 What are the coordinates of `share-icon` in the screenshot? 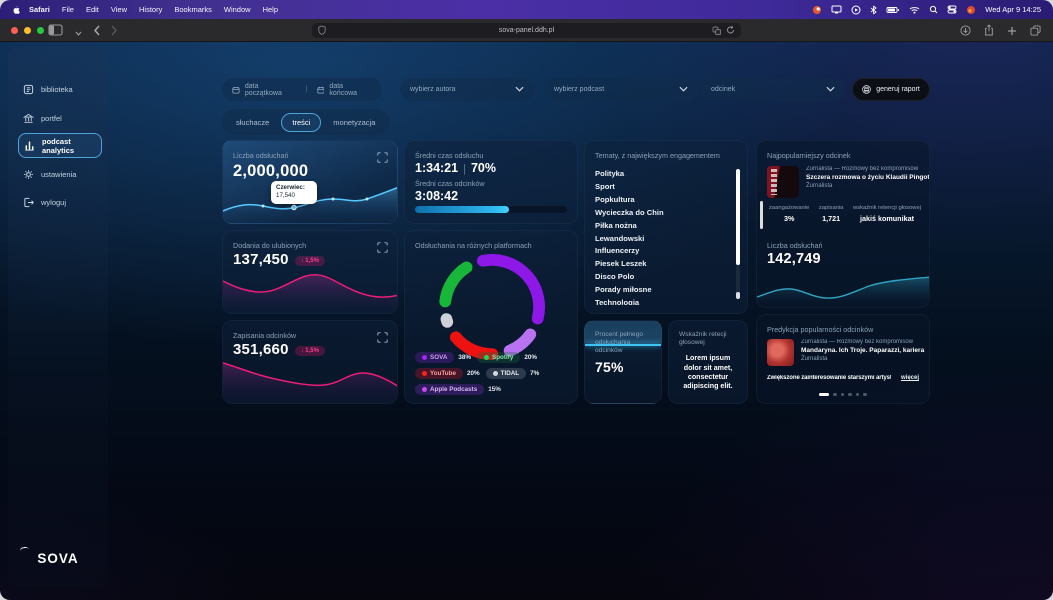 It's located at (989, 32).